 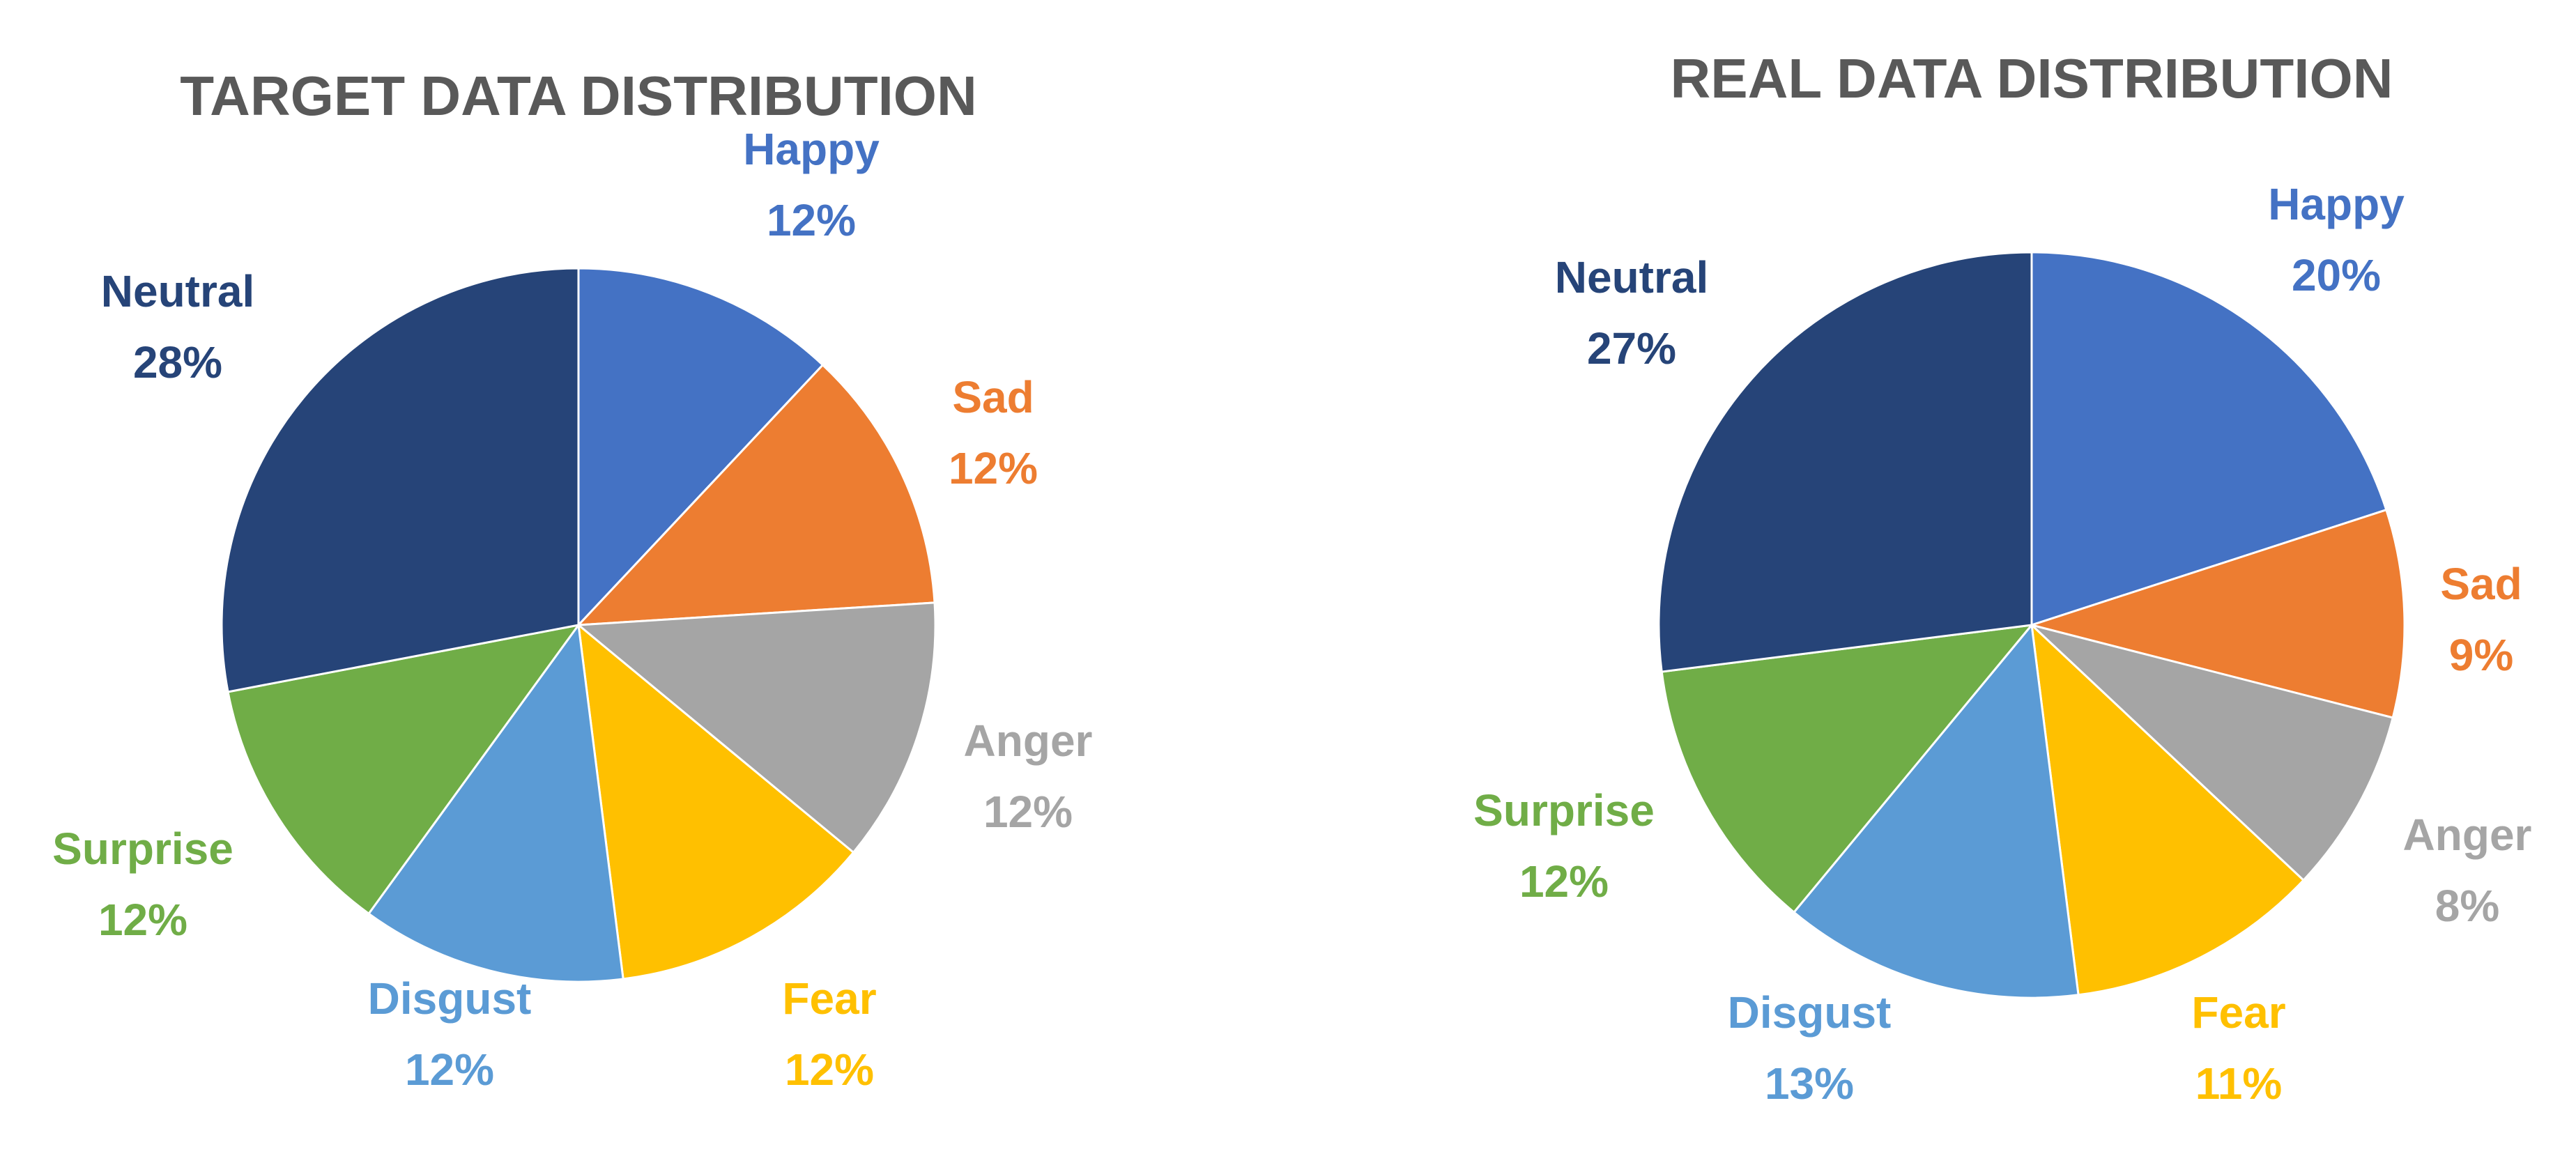 I want to click on slice-value-label: 11%, so click(x=2239, y=1083).